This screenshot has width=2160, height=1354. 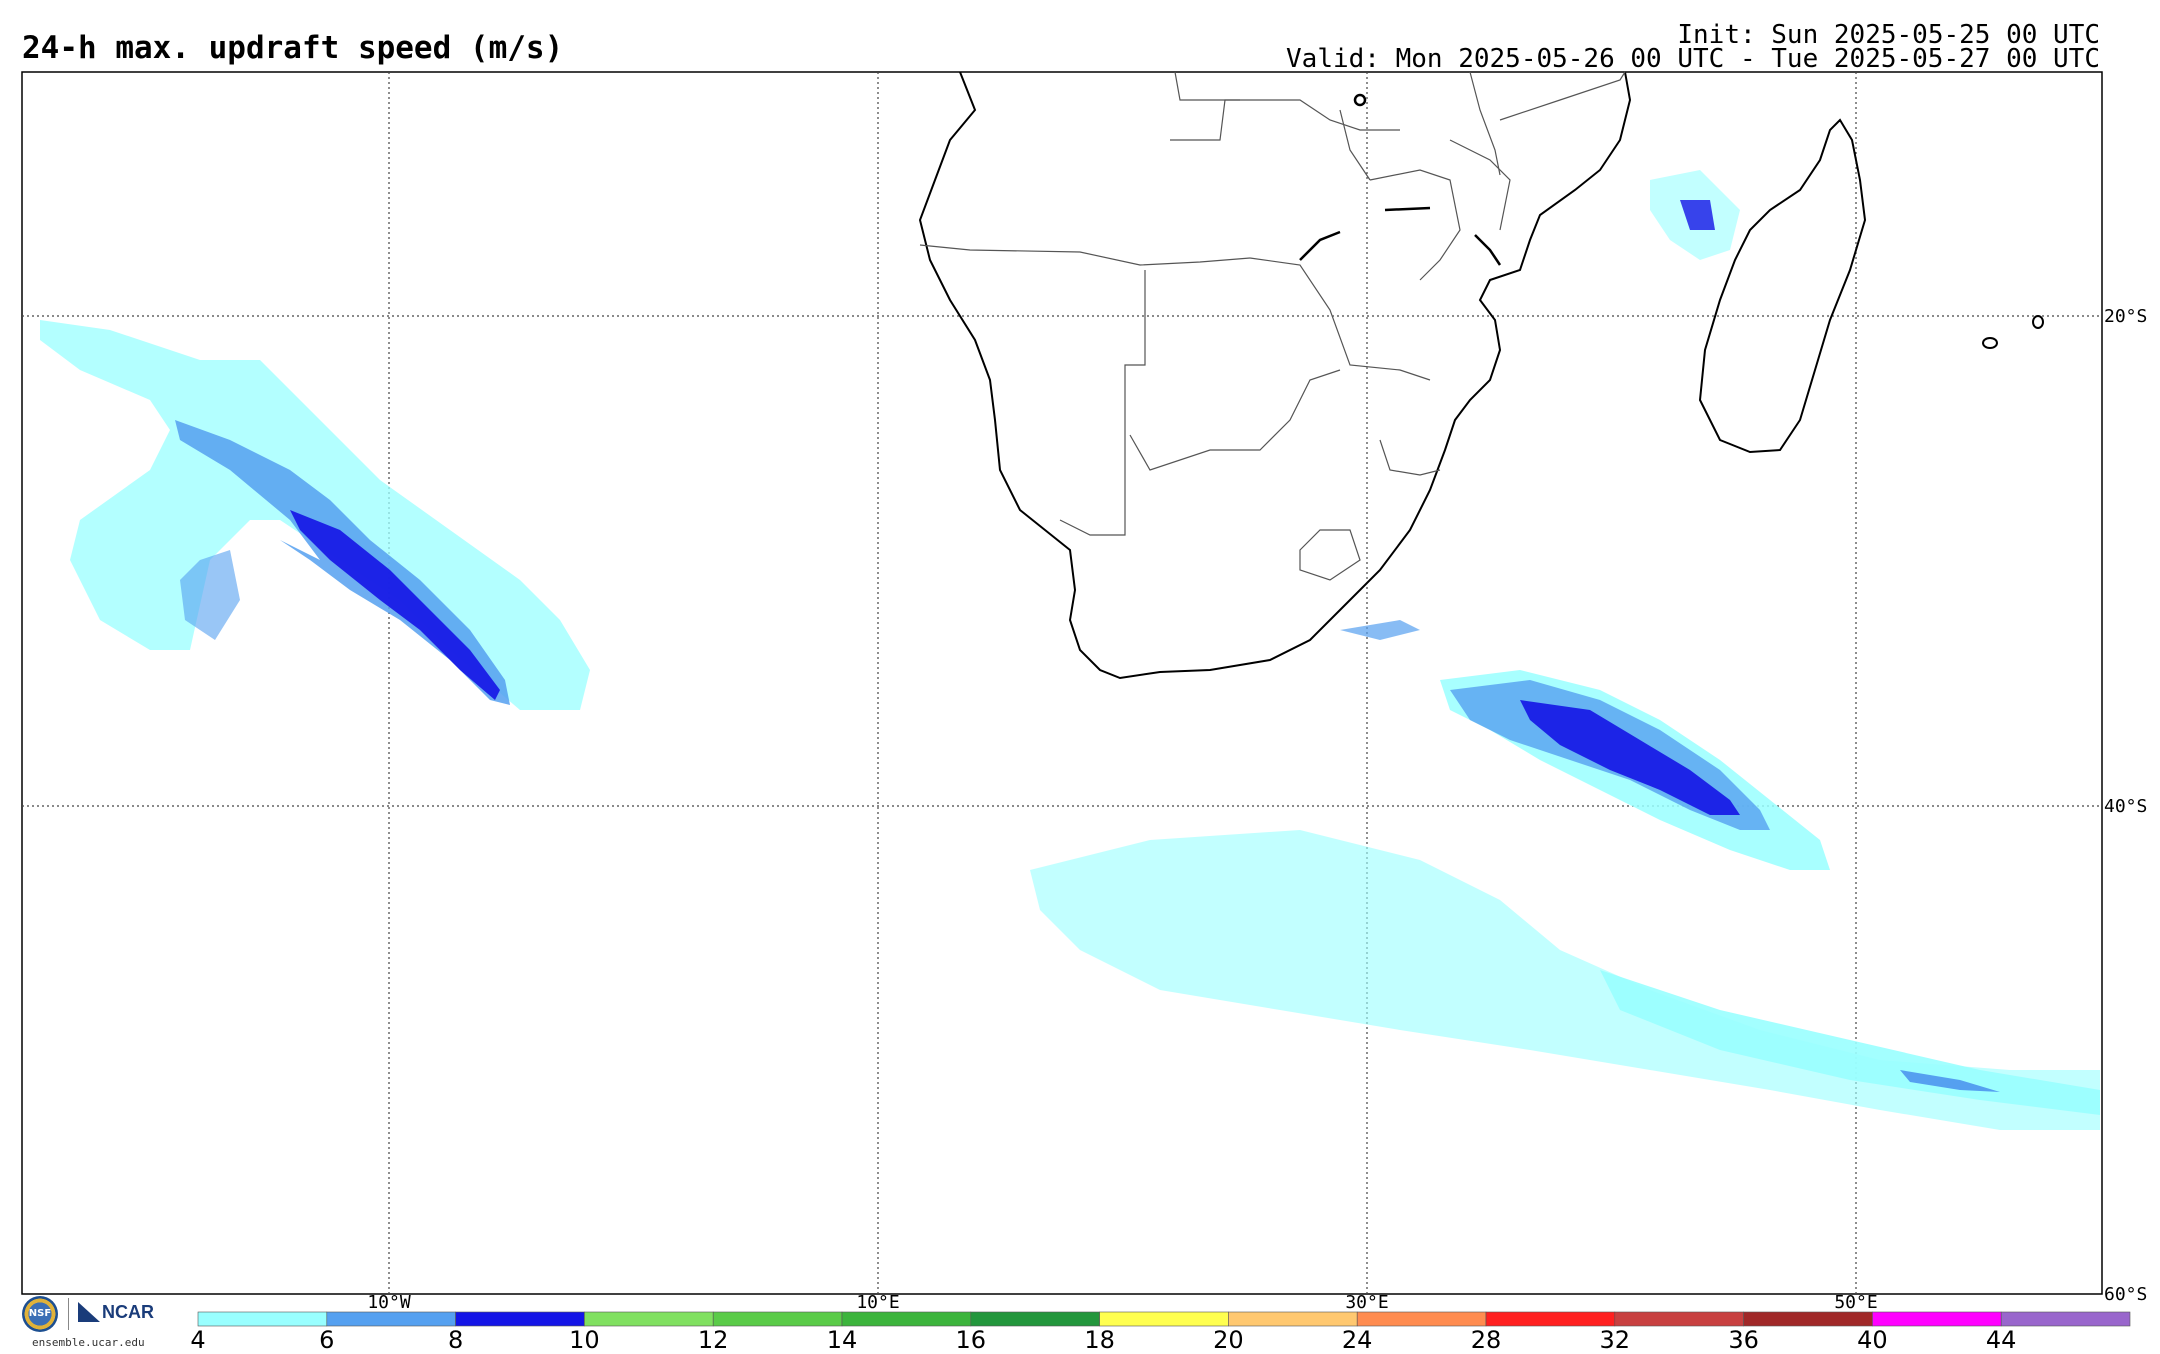 What do you see at coordinates (1743, 1340) in the screenshot?
I see `colorbar-label: 36` at bounding box center [1743, 1340].